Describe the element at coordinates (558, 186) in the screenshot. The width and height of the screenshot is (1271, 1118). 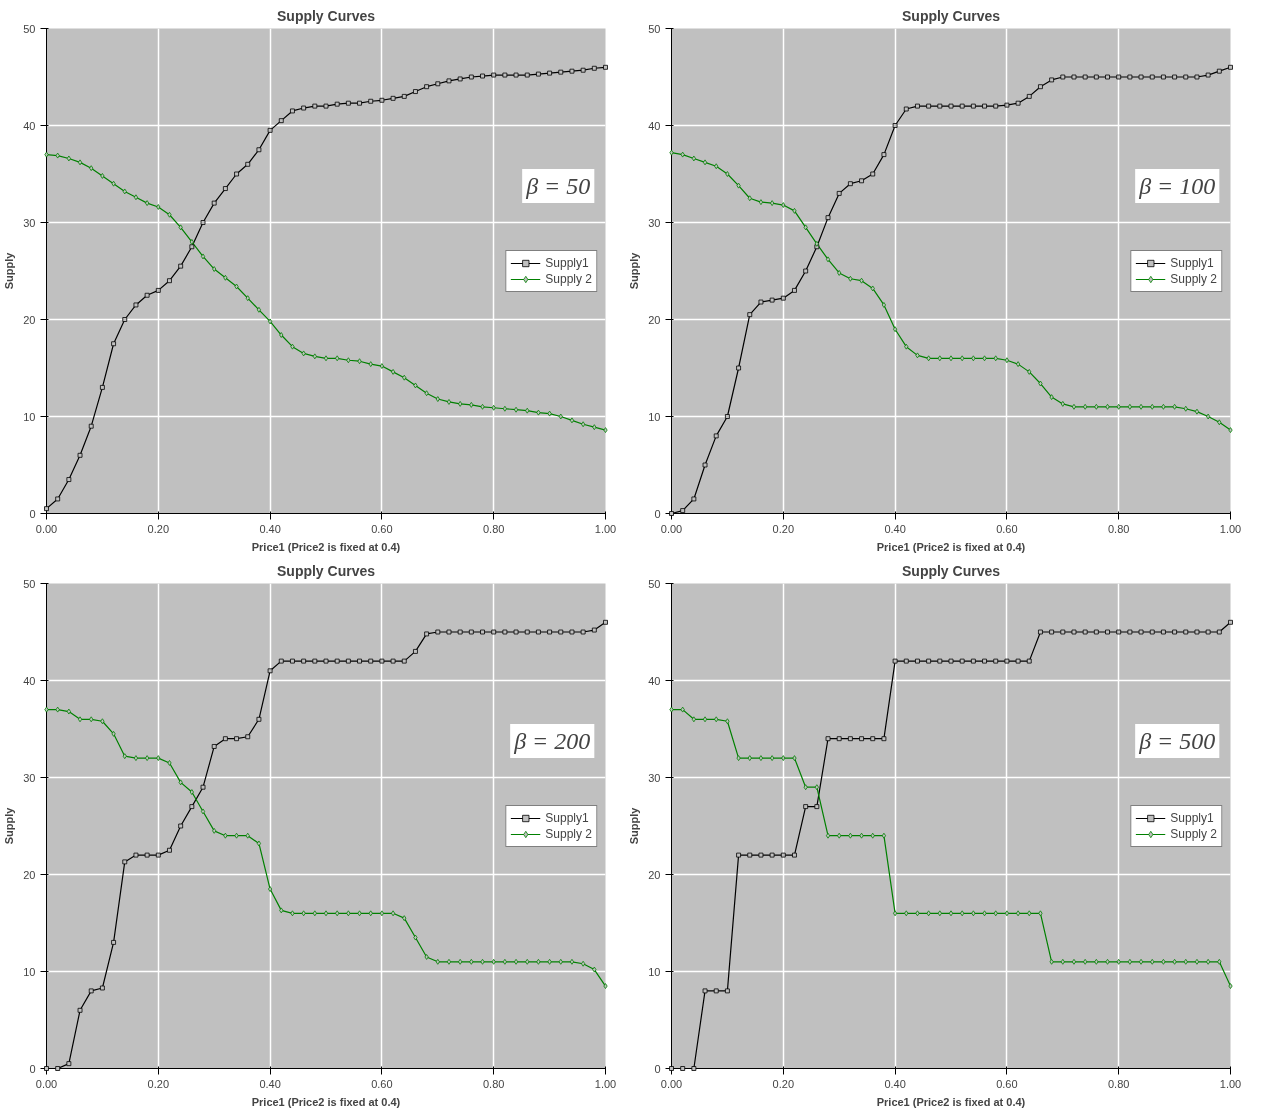
I see `annotation: β = 50` at that location.